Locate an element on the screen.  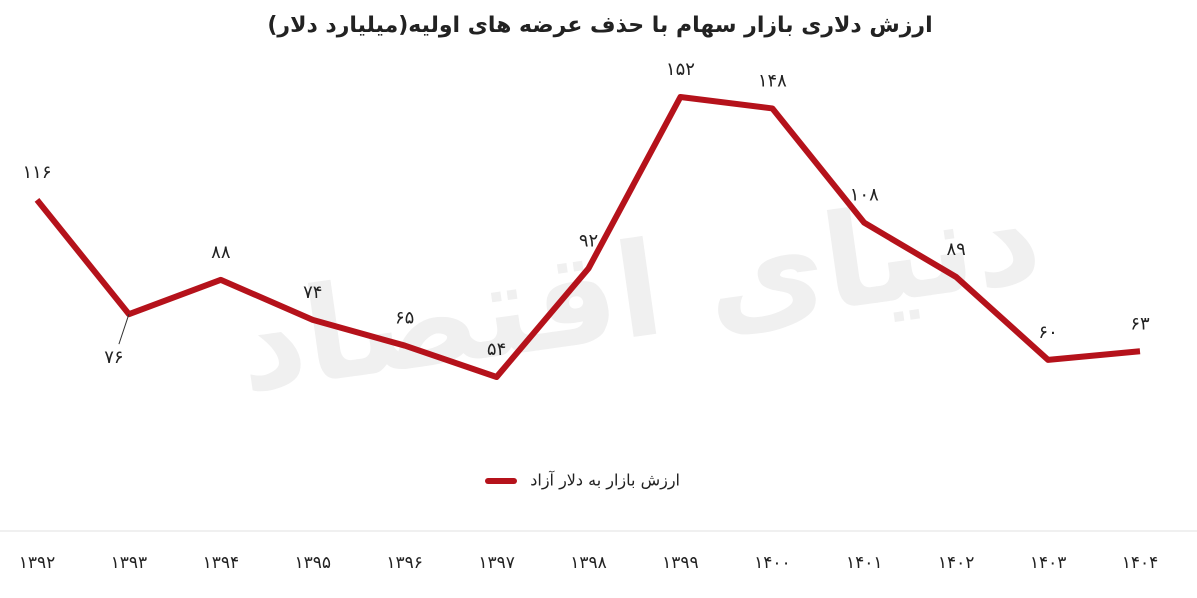
data-label: ۷۶ is located at coordinates (113, 357).